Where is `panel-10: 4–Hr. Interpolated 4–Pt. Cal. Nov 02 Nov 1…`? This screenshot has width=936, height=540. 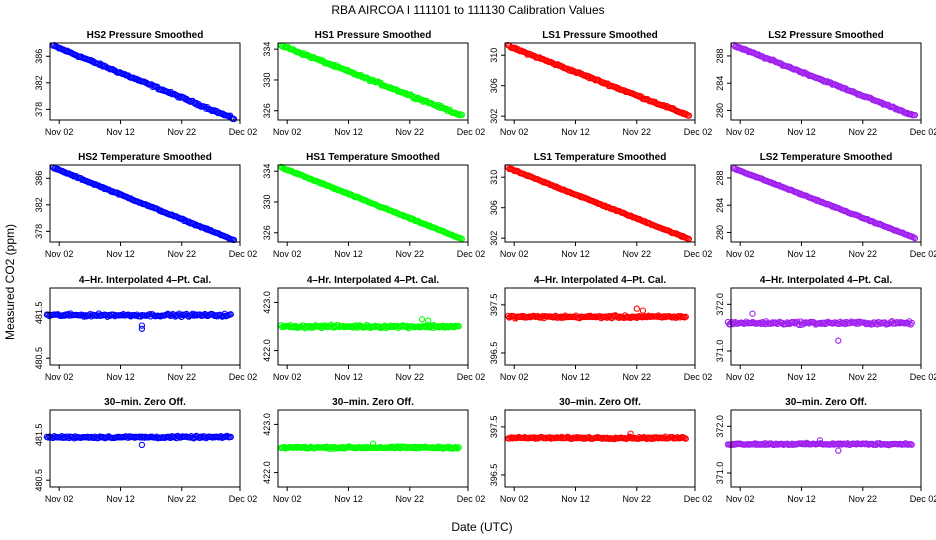
panel-10: 4–Hr. Interpolated 4–Pt. Cal. Nov 02 Nov 1… is located at coordinates (373, 328).